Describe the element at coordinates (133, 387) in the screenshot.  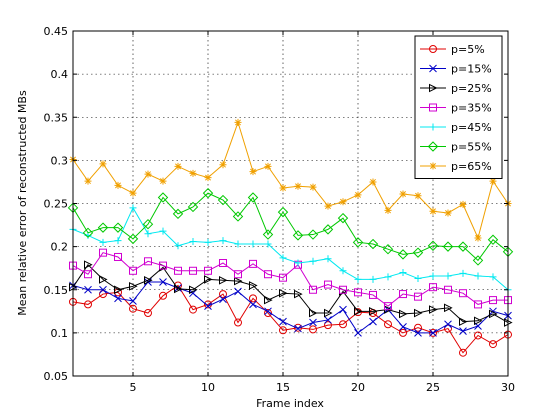
I see `x-tick-label: 5` at that location.